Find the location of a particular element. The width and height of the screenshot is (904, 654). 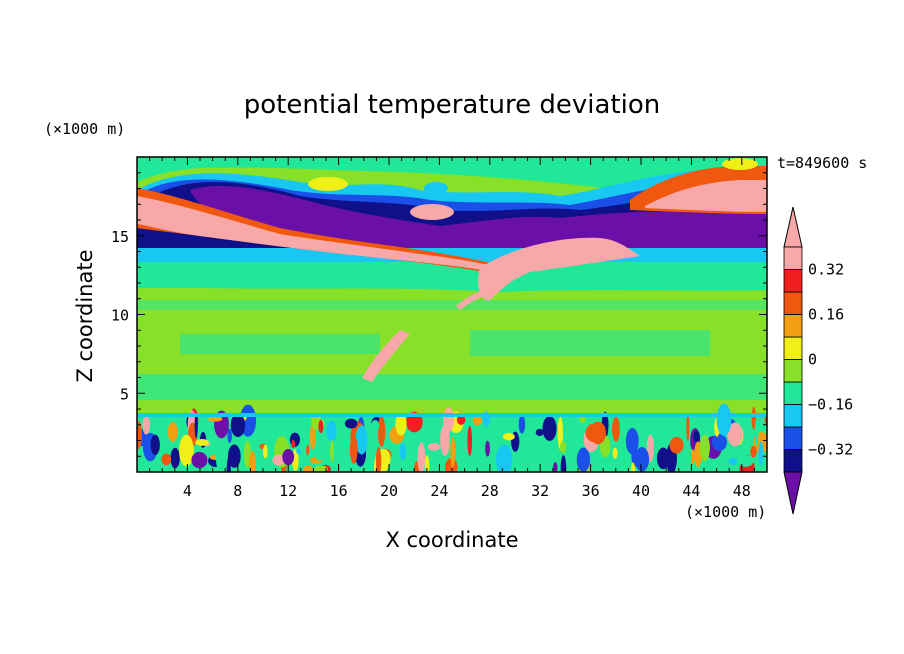

x-tick-label: 24 is located at coordinates (439, 491).